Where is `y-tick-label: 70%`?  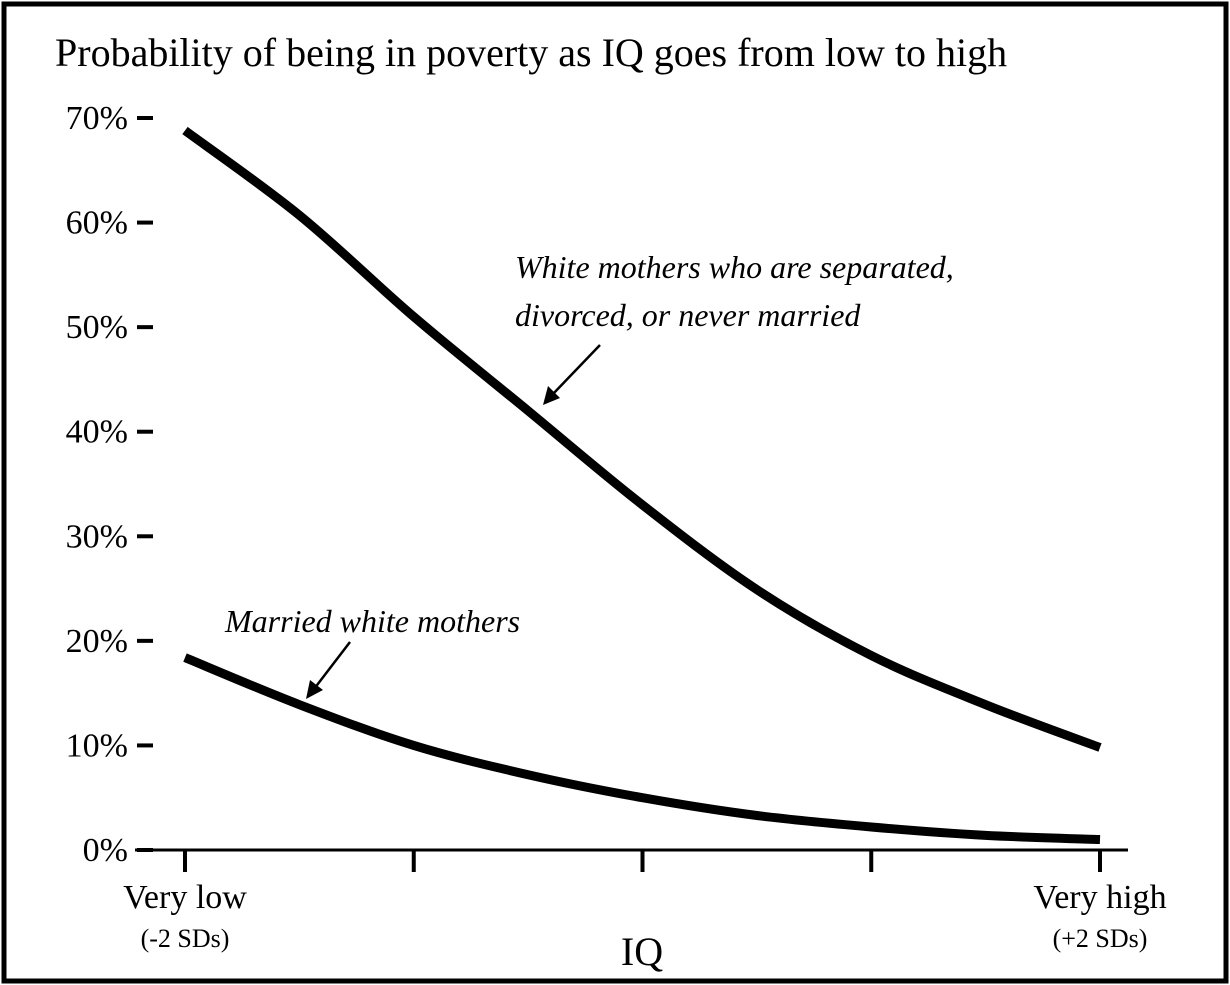
y-tick-label: 70% is located at coordinates (97, 118).